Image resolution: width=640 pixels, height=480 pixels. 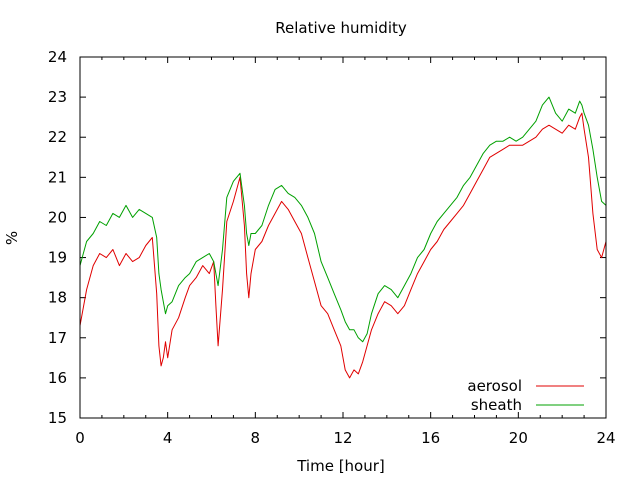 What do you see at coordinates (57, 258) in the screenshot?
I see `y-tick-label: 19` at bounding box center [57, 258].